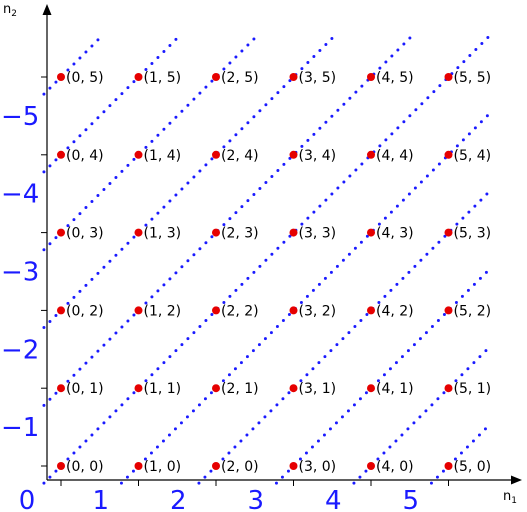 This screenshot has height=512, width=527. I want to click on x-number: 1, so click(100, 499).